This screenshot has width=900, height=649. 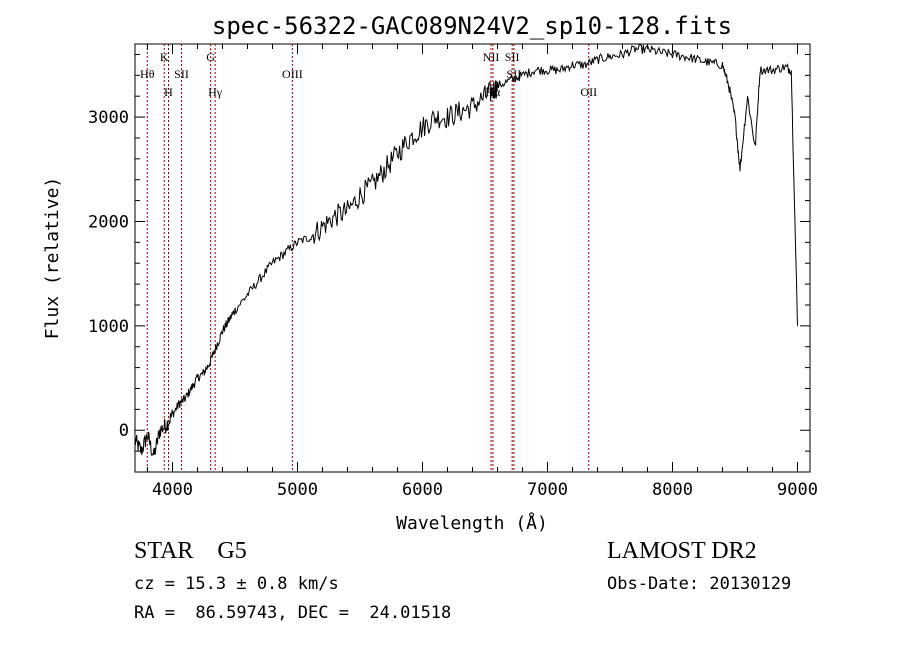 What do you see at coordinates (672, 490) in the screenshot?
I see `x-tick-label: 8000` at bounding box center [672, 490].